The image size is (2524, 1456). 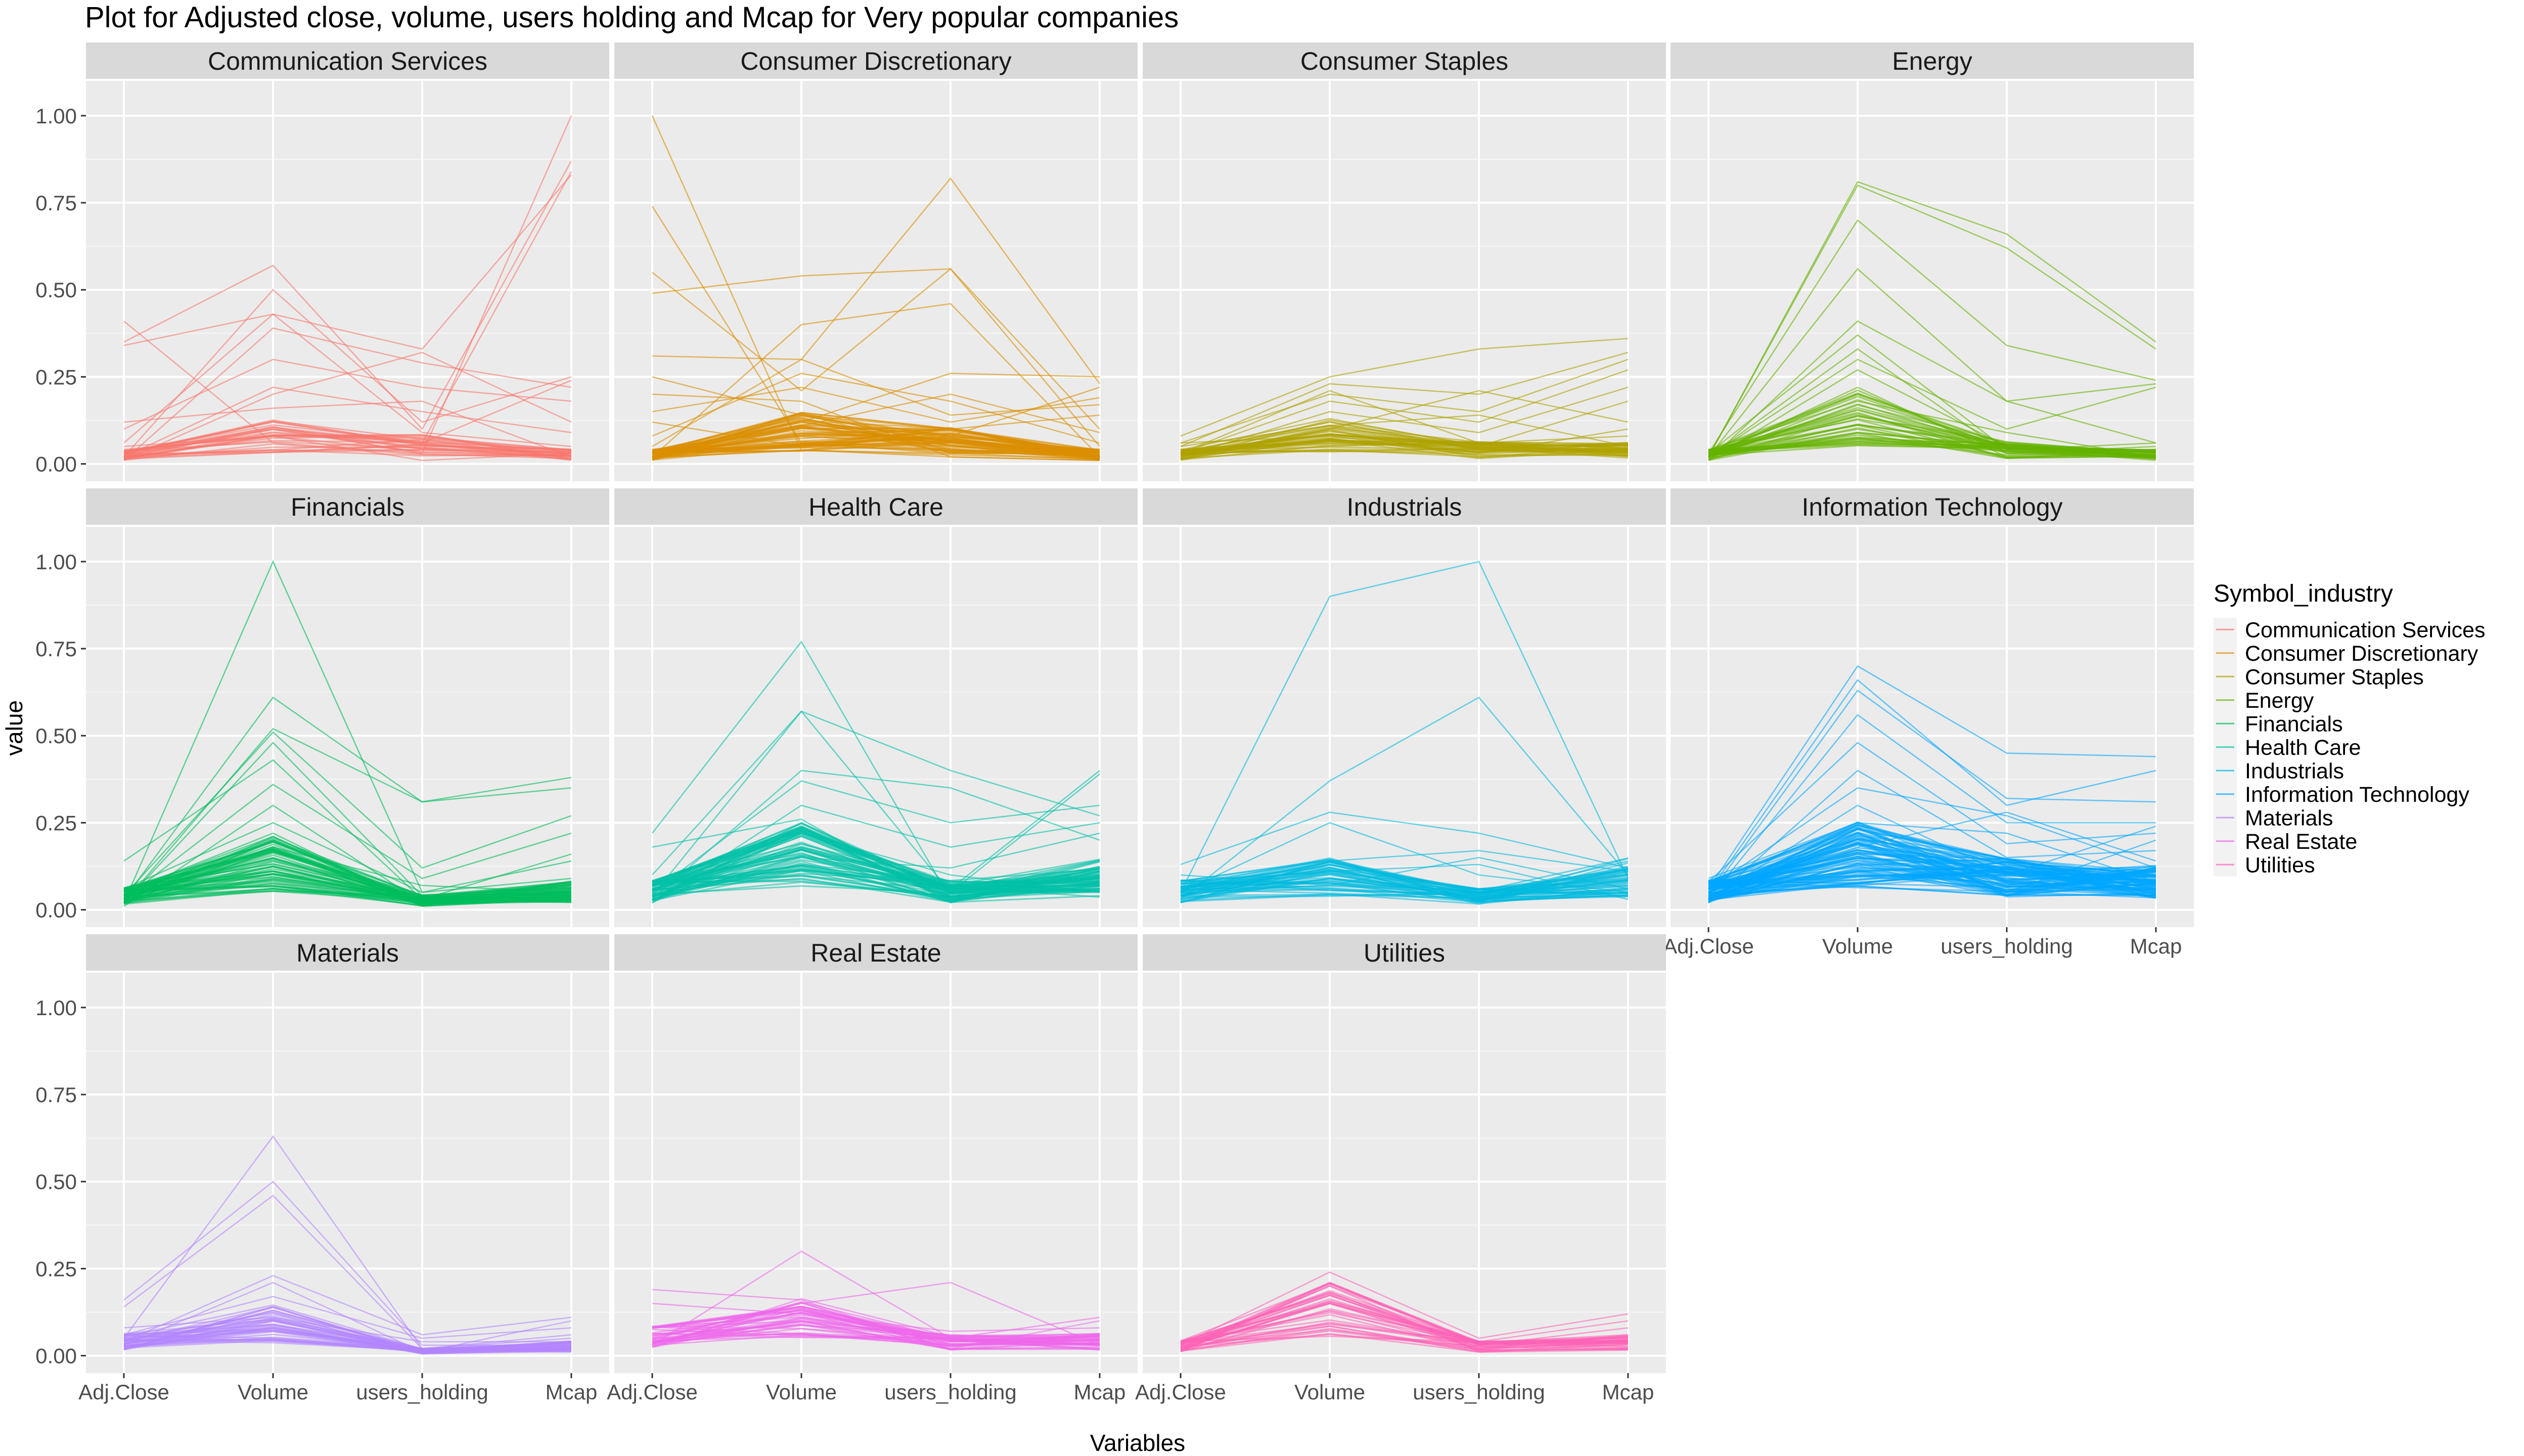 I want to click on legend-label: Industrials, so click(x=2294, y=771).